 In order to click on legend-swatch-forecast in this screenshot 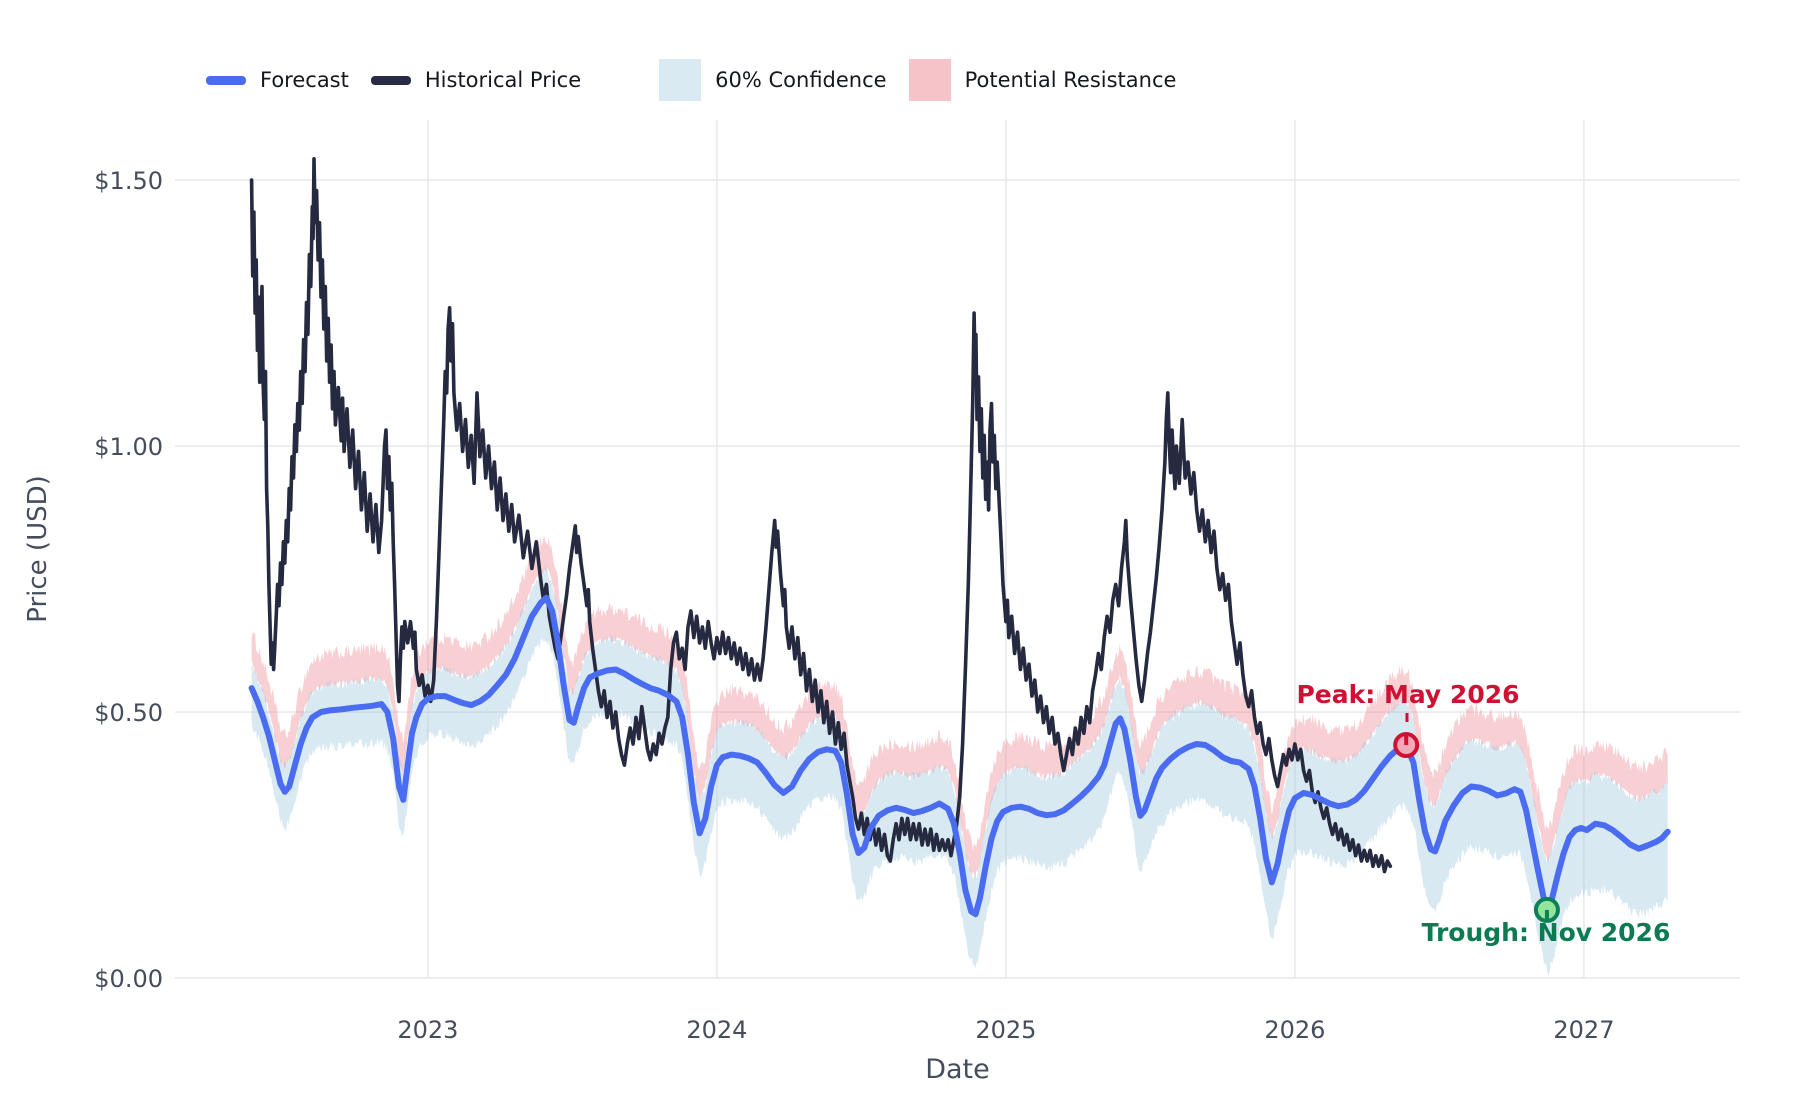, I will do `click(226, 80)`.